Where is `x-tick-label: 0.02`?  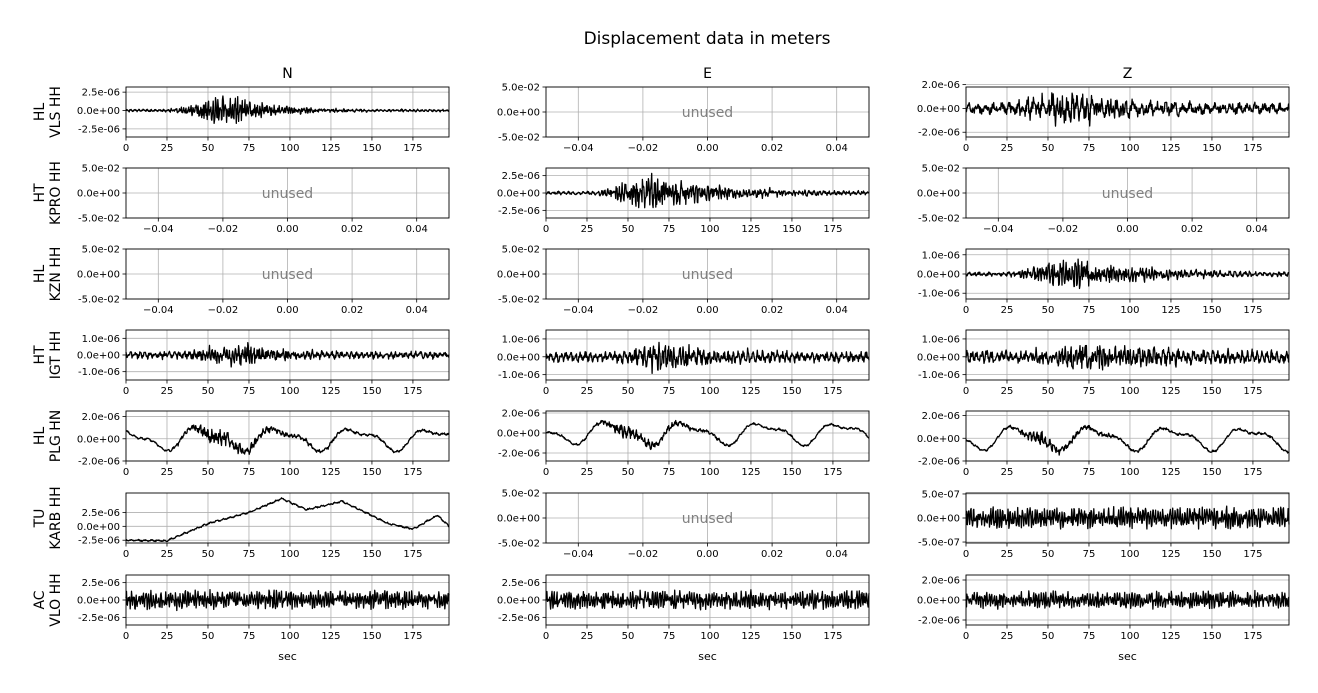 x-tick-label: 0.02 is located at coordinates (772, 310).